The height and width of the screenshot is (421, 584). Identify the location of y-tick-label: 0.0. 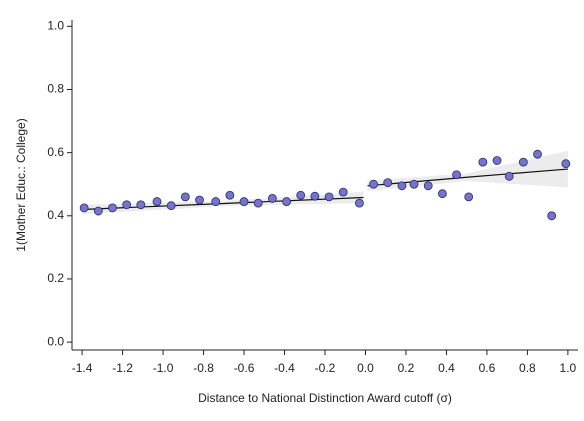
(55, 341).